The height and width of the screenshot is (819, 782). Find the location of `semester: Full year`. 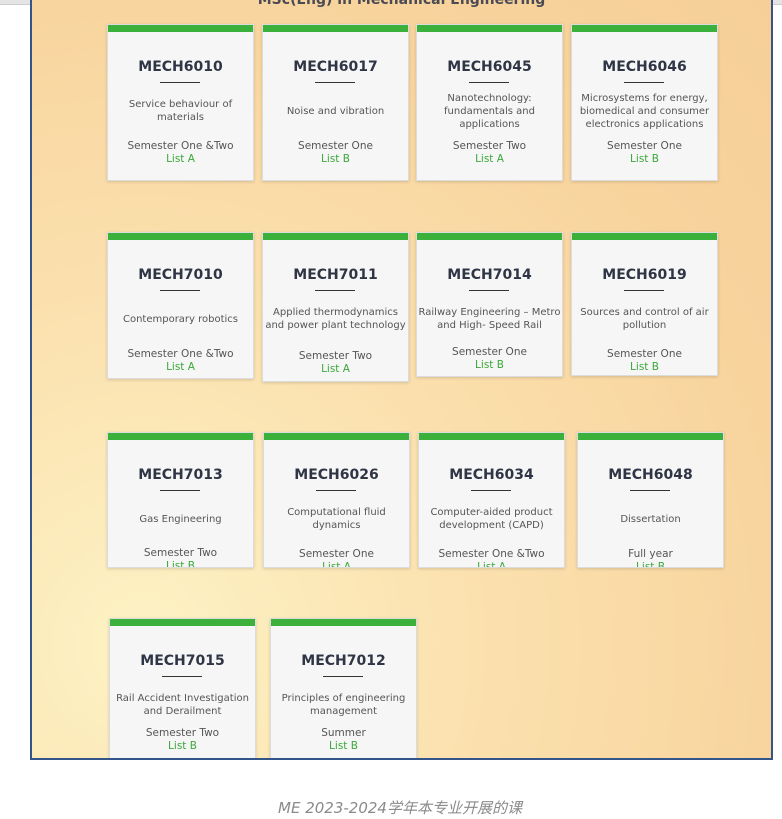

semester: Full year is located at coordinates (650, 554).